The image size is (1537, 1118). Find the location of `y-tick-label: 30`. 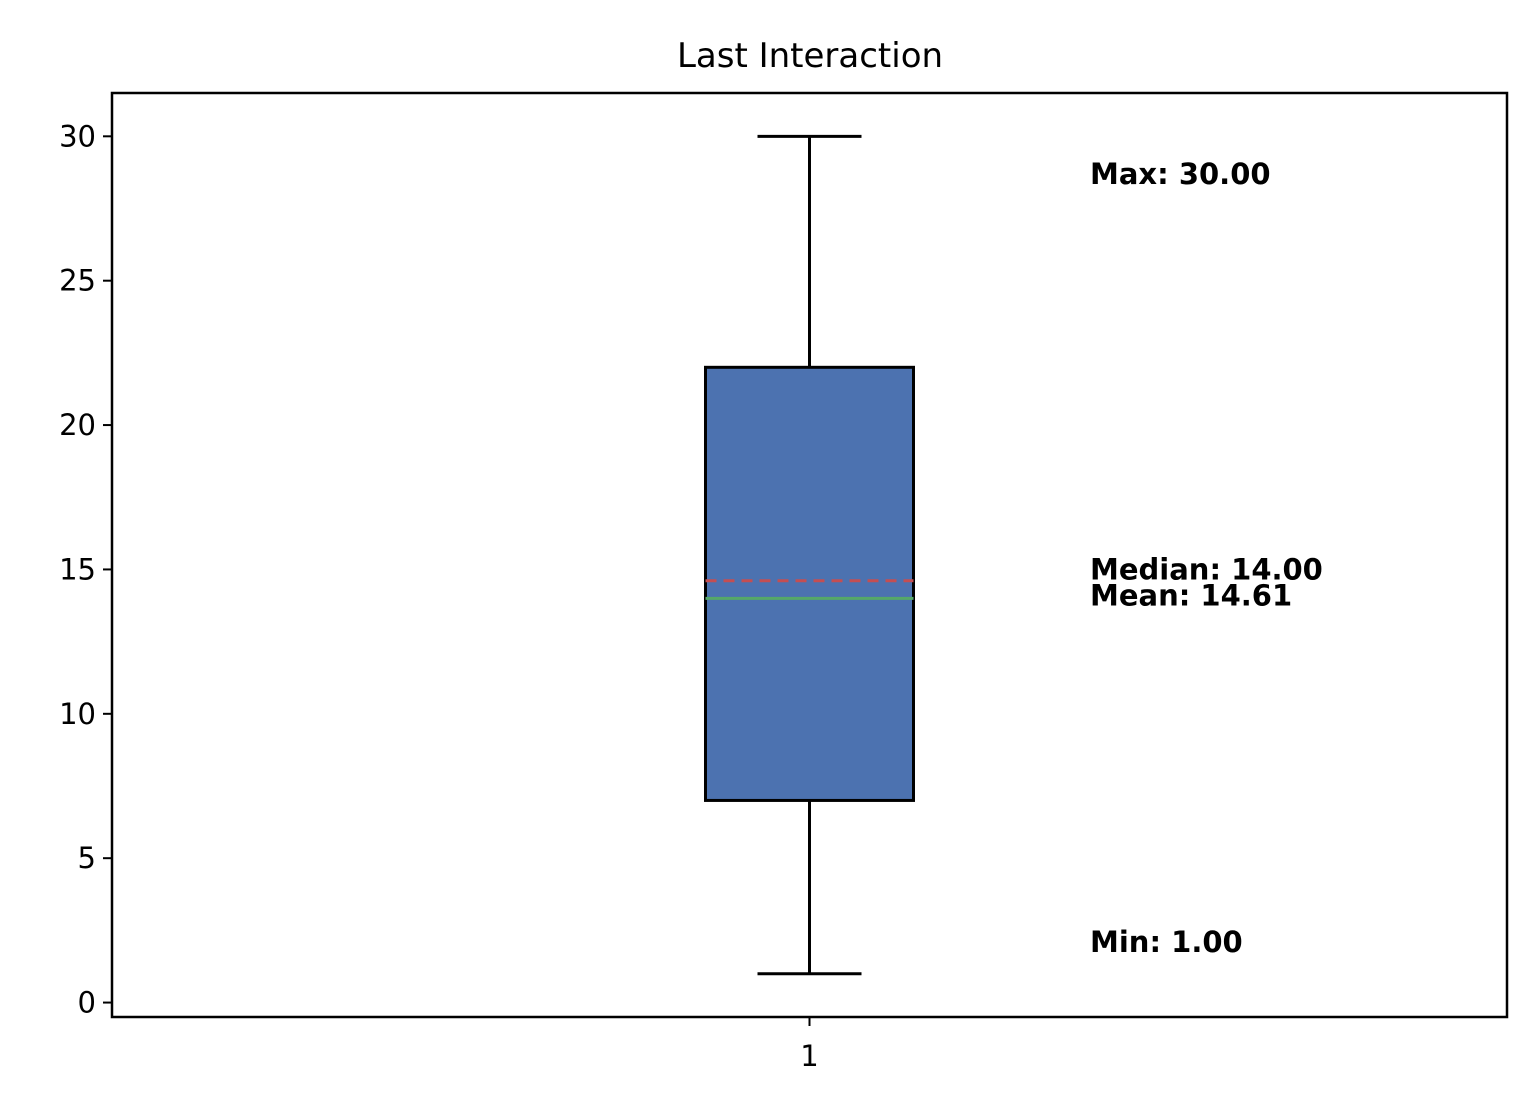

y-tick-label: 30 is located at coordinates (77, 136).